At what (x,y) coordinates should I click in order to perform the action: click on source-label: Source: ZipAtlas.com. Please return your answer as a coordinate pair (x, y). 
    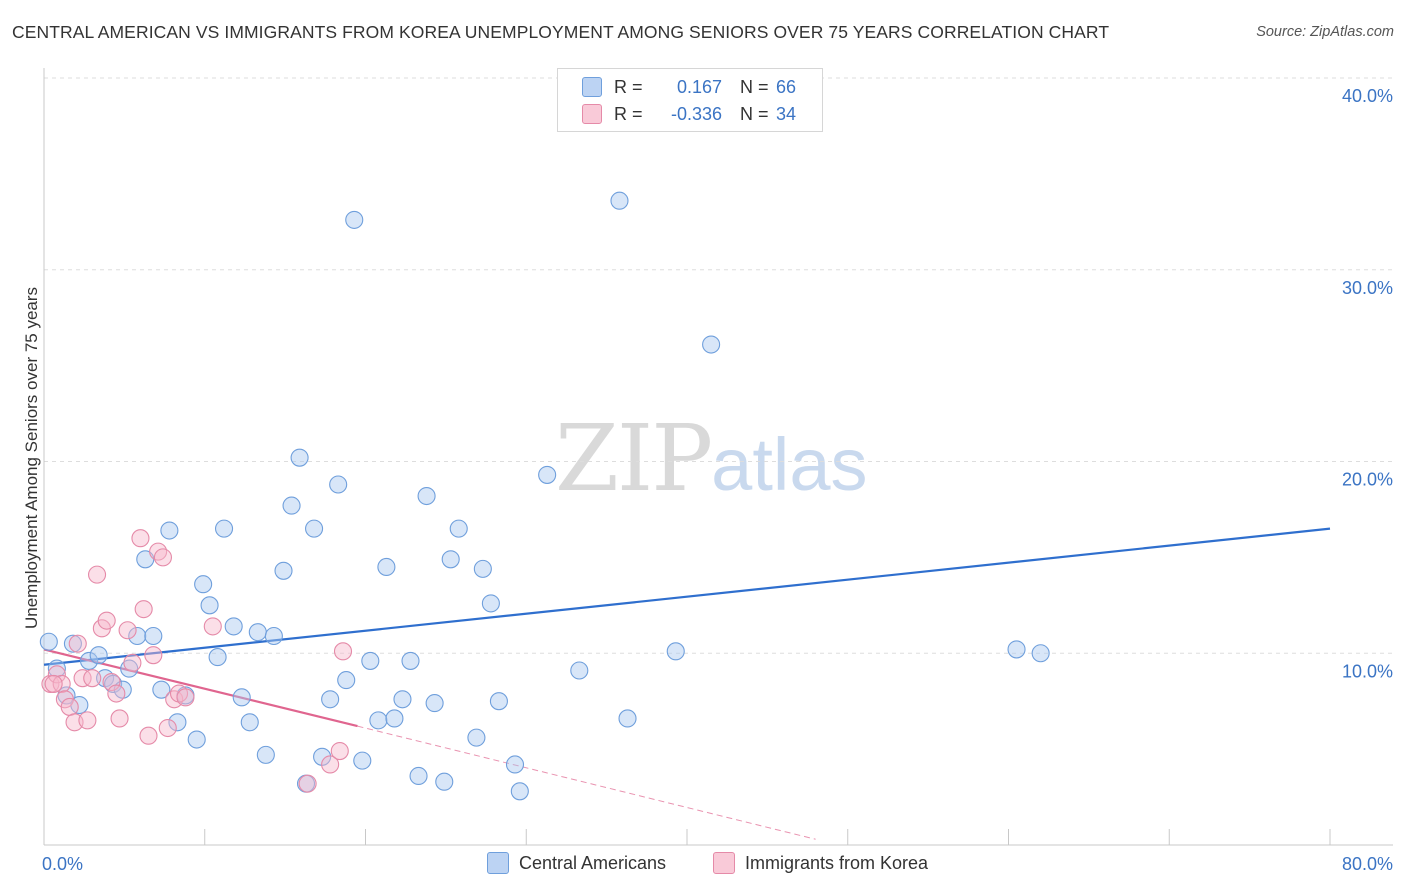
    Looking at the image, I should click on (1325, 32).